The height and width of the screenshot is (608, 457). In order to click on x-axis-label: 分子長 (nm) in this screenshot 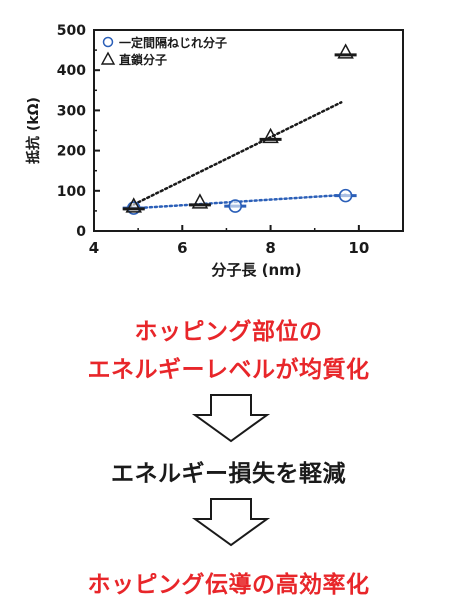, I will do `click(256, 270)`.